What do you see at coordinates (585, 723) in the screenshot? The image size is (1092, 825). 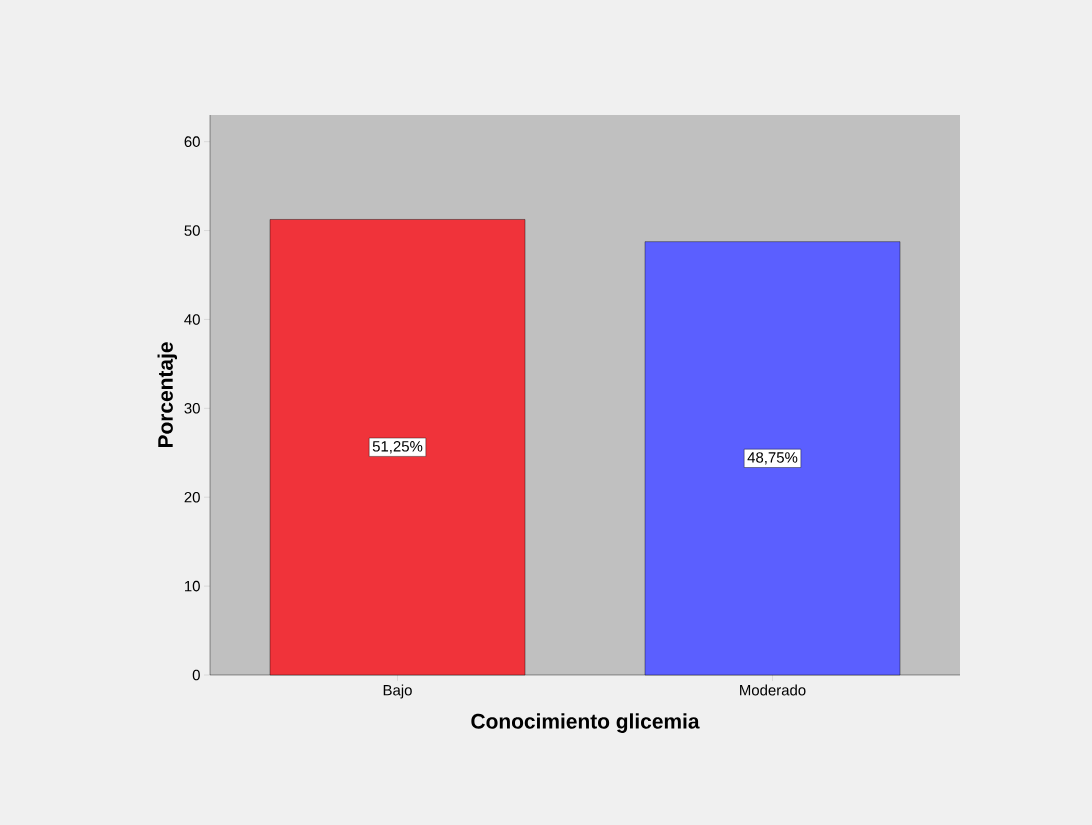 I see `x-axis-title: Conocimiento glicemia` at bounding box center [585, 723].